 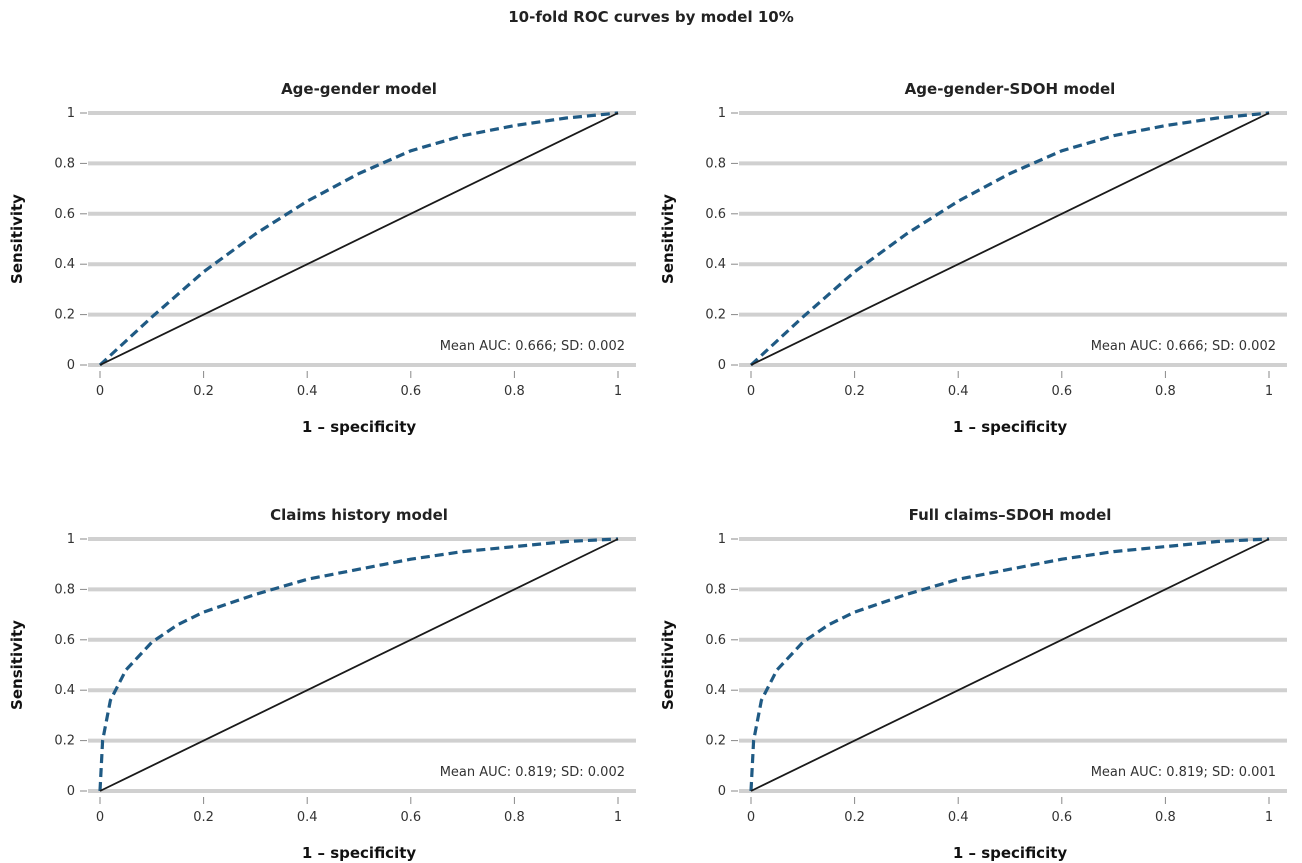 I want to click on panel-title: Age-gender-SDOH model, so click(x=1010, y=89).